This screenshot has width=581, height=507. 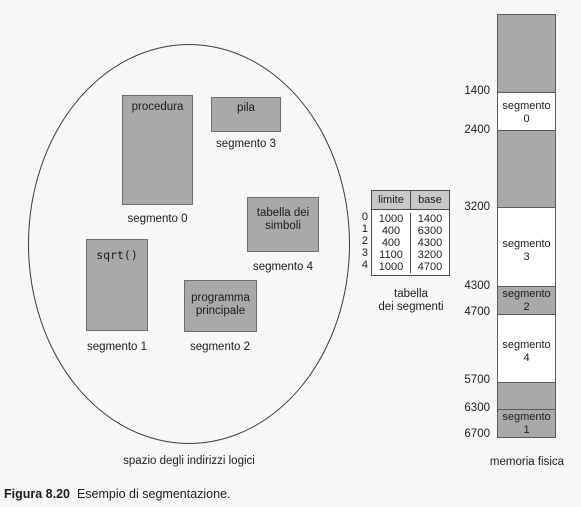 I want to click on memory-segment-4-label-1: segmento, so click(x=526, y=345).